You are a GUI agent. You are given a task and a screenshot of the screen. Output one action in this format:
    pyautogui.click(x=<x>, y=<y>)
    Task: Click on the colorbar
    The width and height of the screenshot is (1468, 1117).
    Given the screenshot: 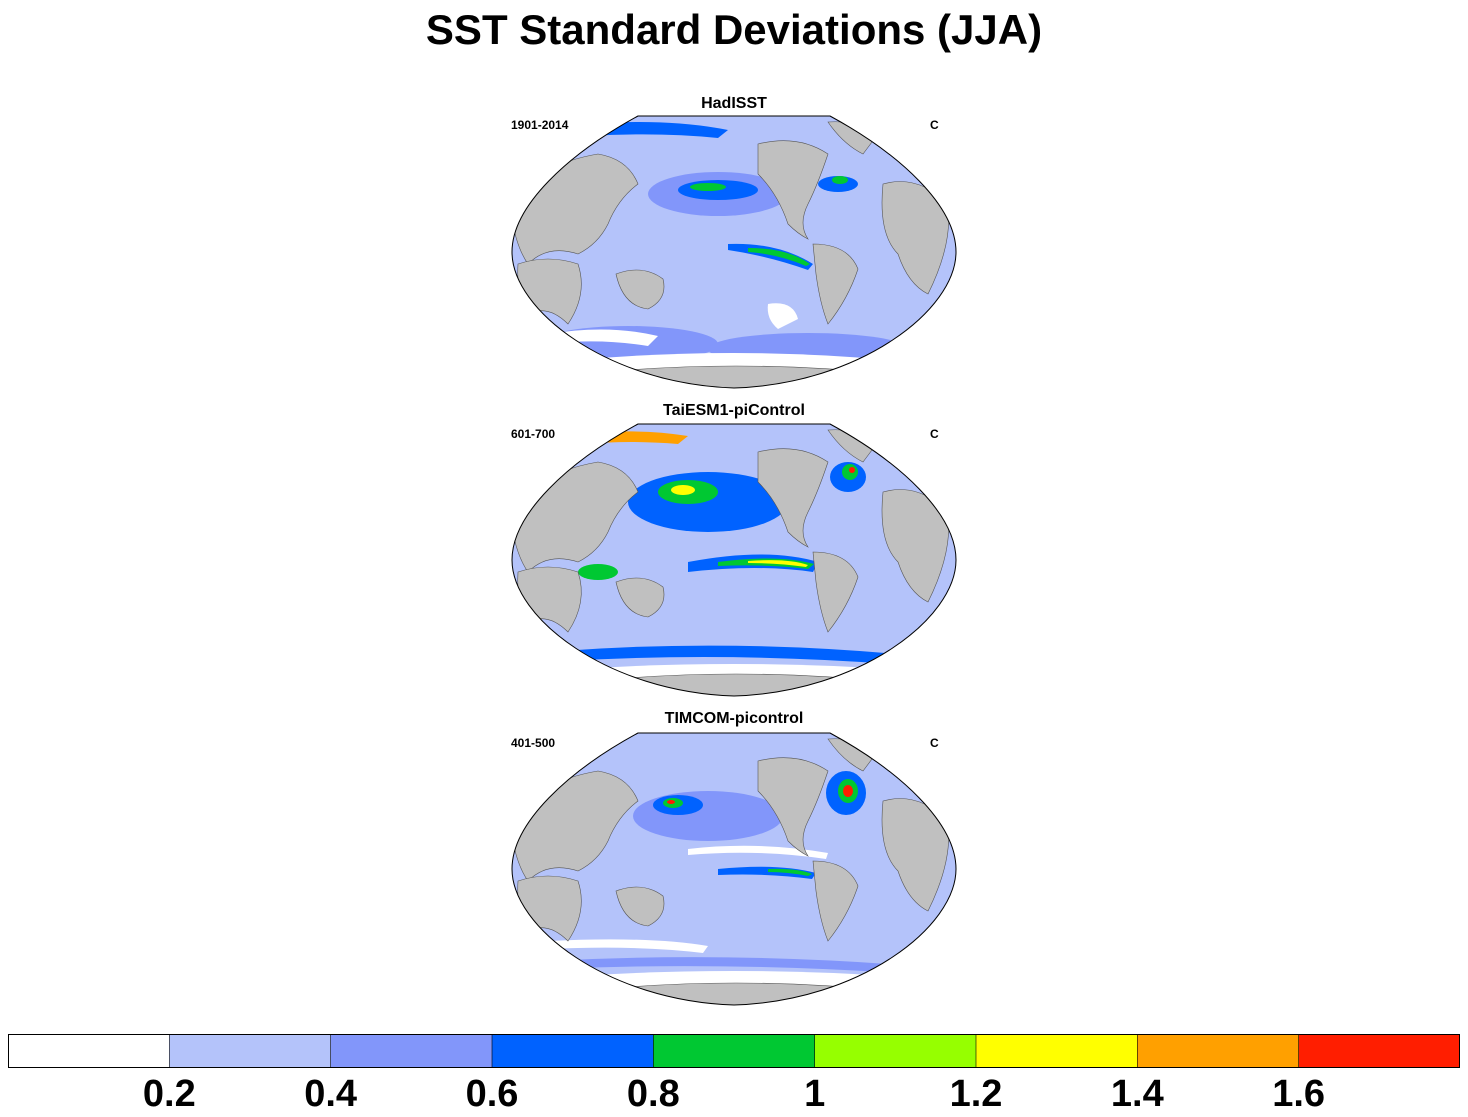 What is the action you would take?
    pyautogui.click(x=734, y=1051)
    